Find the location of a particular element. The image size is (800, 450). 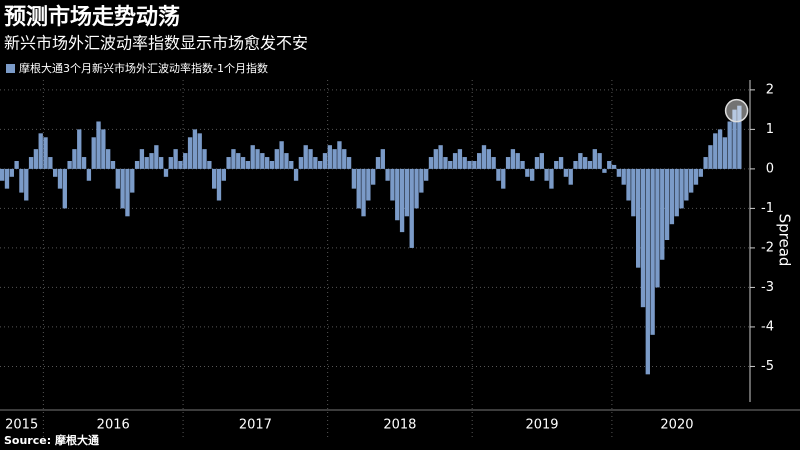

x-tick-label: 2020 is located at coordinates (676, 425).